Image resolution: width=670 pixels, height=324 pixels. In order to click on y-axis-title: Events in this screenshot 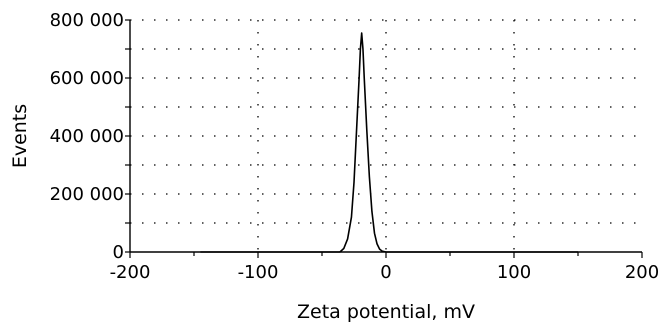, I will do `click(20, 136)`.